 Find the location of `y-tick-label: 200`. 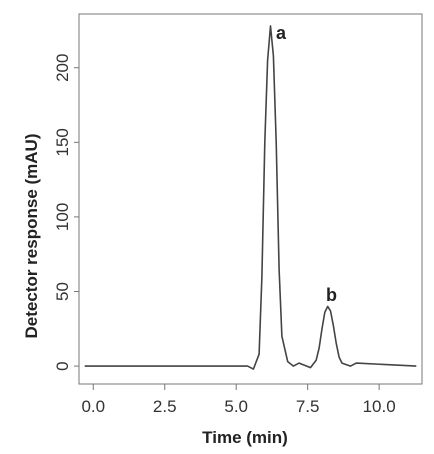

y-tick-label: 200 is located at coordinates (62, 68).